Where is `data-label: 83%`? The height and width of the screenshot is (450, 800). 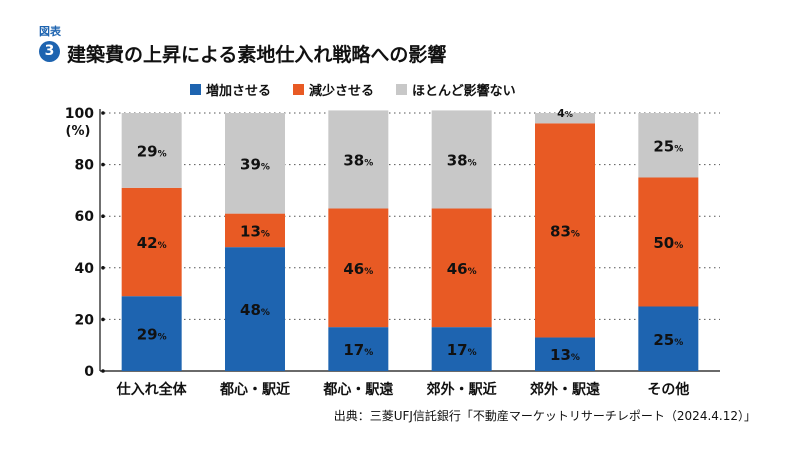 data-label: 83% is located at coordinates (565, 231).